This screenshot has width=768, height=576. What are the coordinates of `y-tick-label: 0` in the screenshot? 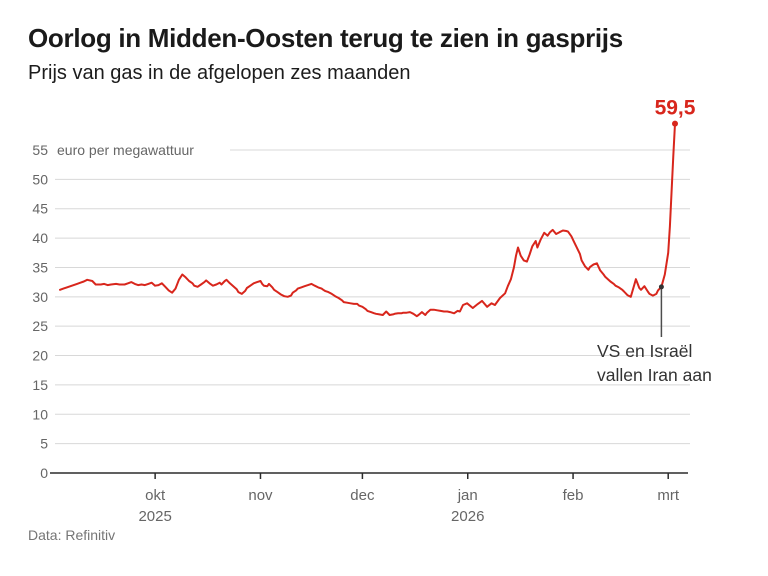 It's located at (44, 473).